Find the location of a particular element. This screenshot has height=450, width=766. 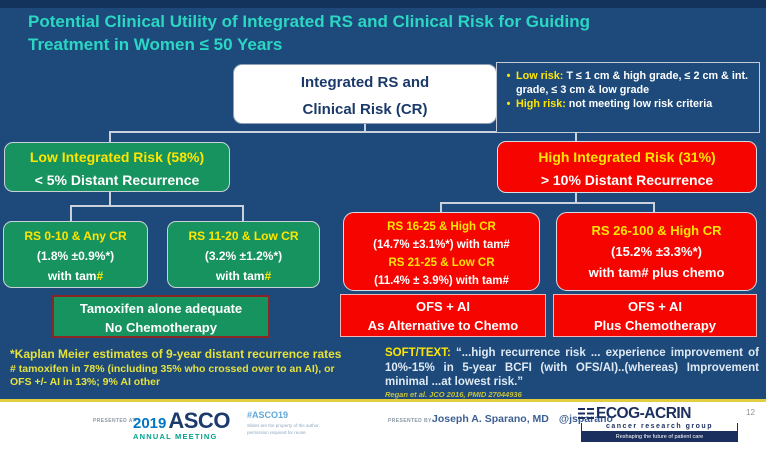

rs-0-10-treatment-text: with tam is located at coordinates (72, 276).